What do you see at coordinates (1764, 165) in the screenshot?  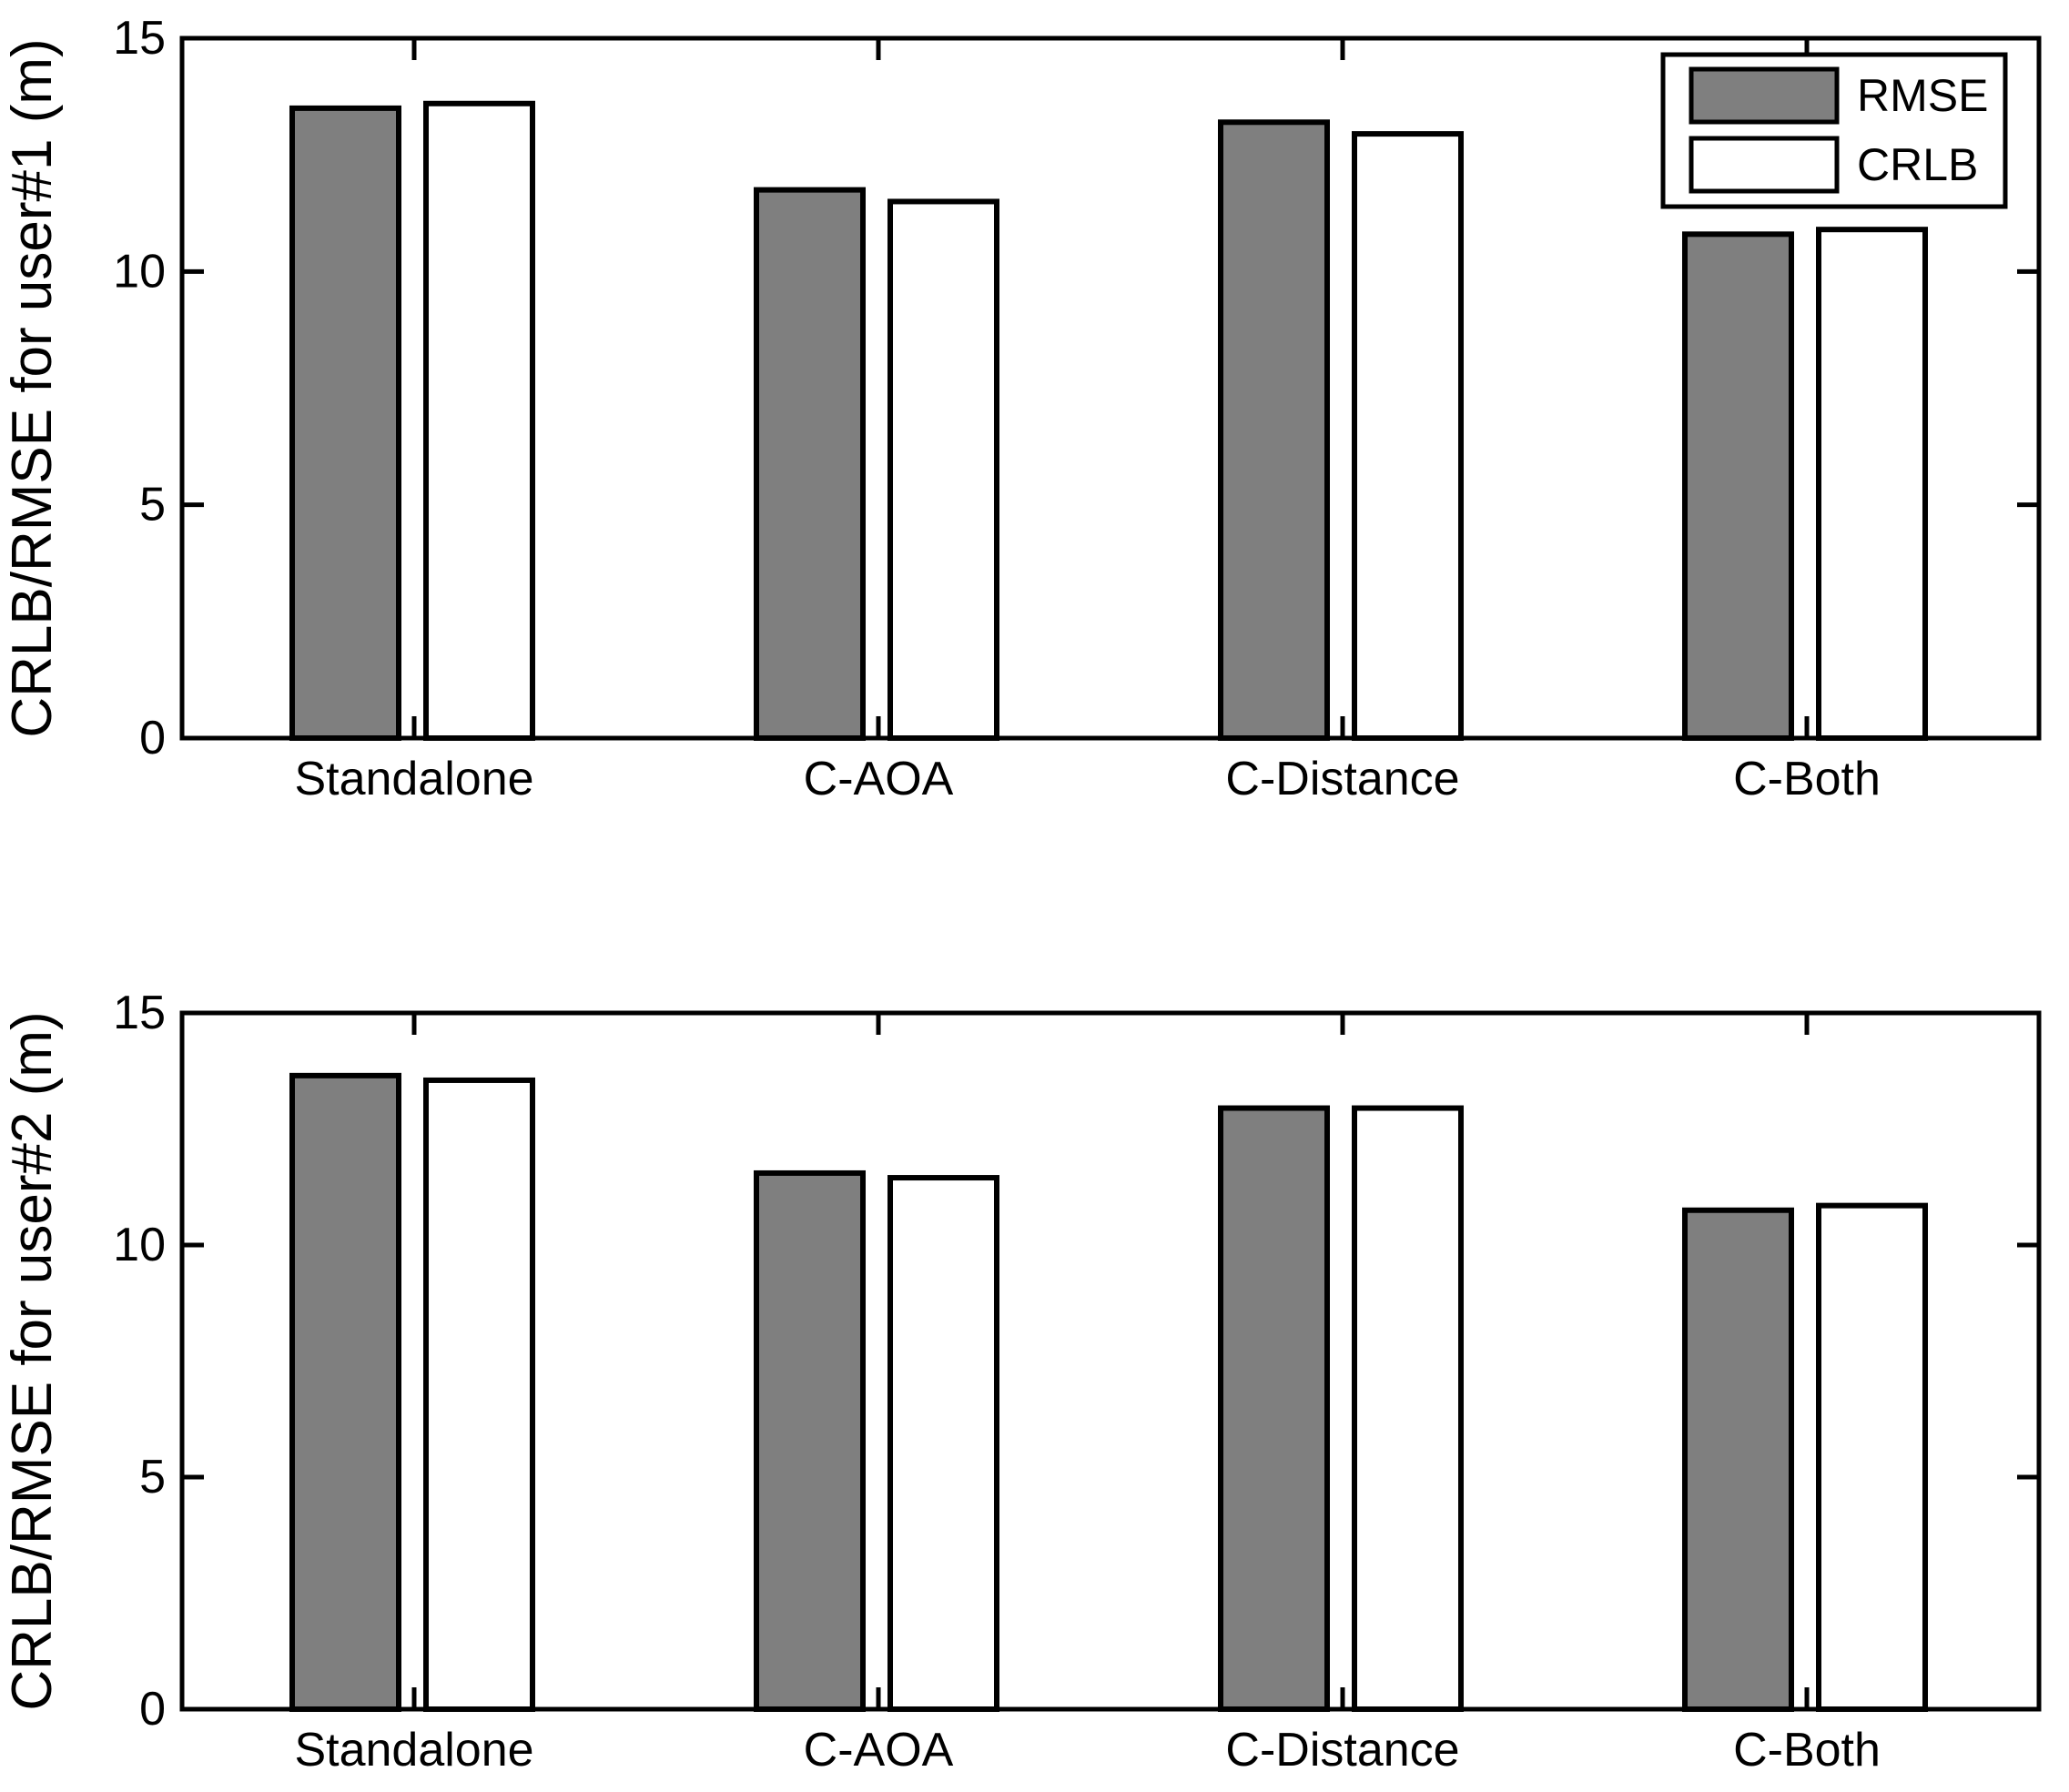 I see `legend-swatch-crlb` at bounding box center [1764, 165].